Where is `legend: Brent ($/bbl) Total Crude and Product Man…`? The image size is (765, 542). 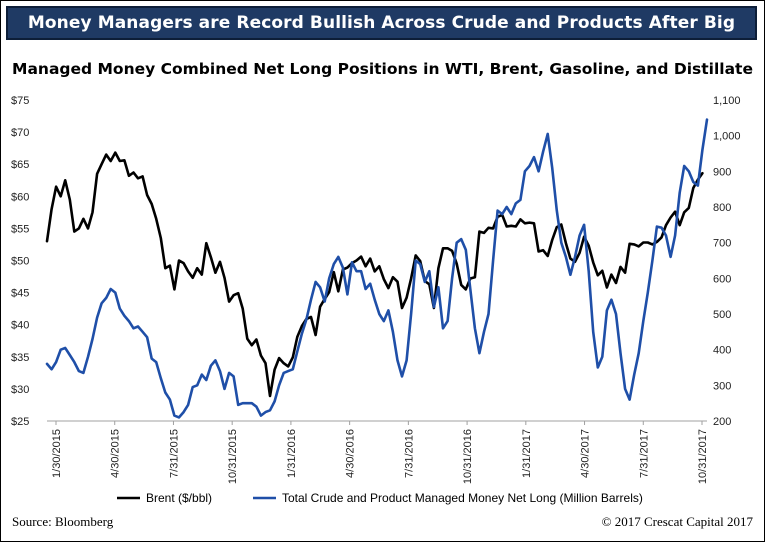 legend: Brent ($/bbl) Total Crude and Product Man… is located at coordinates (380, 498).